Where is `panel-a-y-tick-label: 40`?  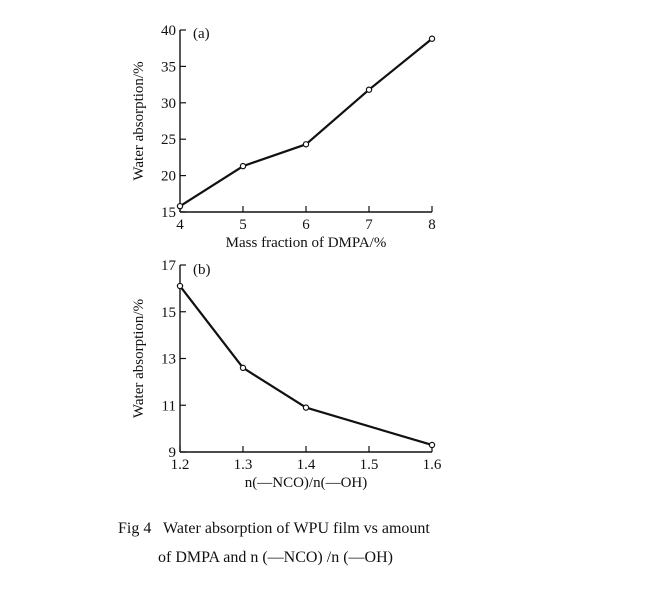
panel-a-y-tick-label: 40 is located at coordinates (168, 31).